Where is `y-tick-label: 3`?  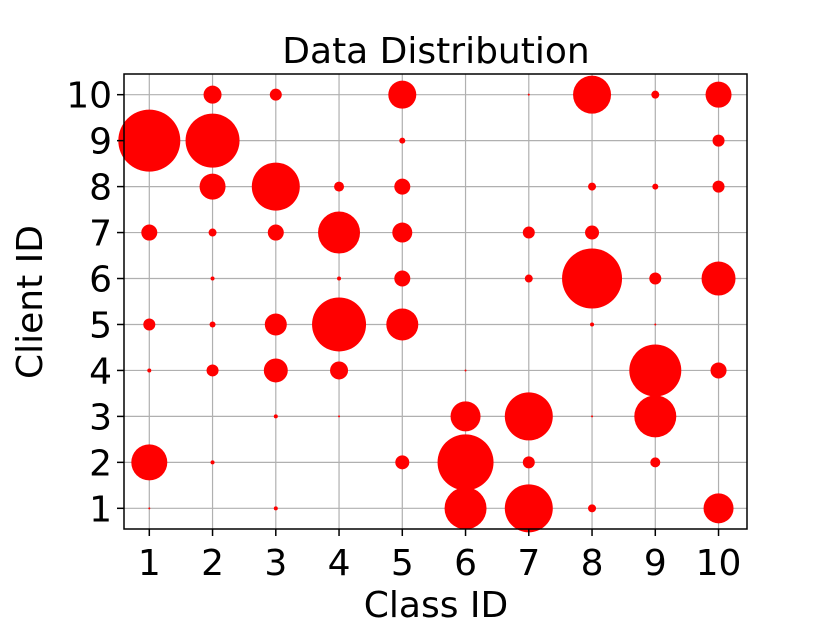 y-tick-label: 3 is located at coordinates (100, 417).